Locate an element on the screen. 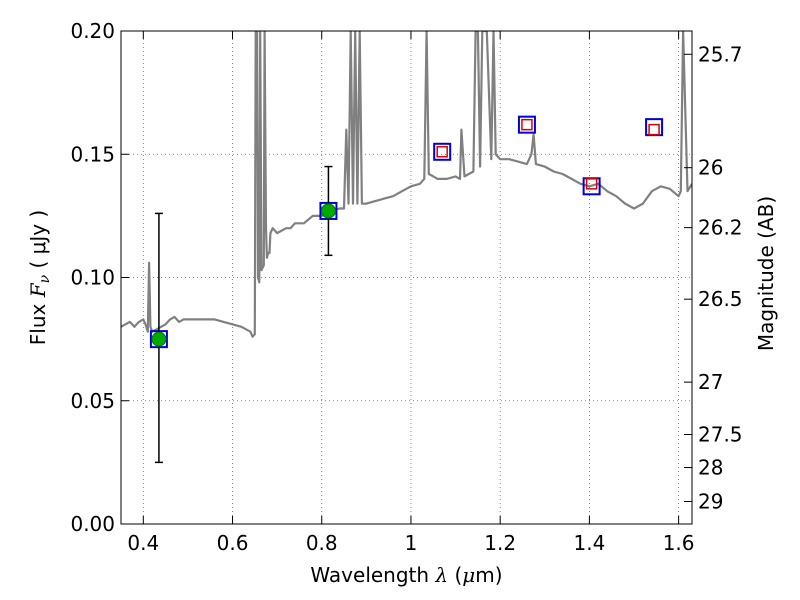  y-tick-label: 0.05 is located at coordinates (92, 401).